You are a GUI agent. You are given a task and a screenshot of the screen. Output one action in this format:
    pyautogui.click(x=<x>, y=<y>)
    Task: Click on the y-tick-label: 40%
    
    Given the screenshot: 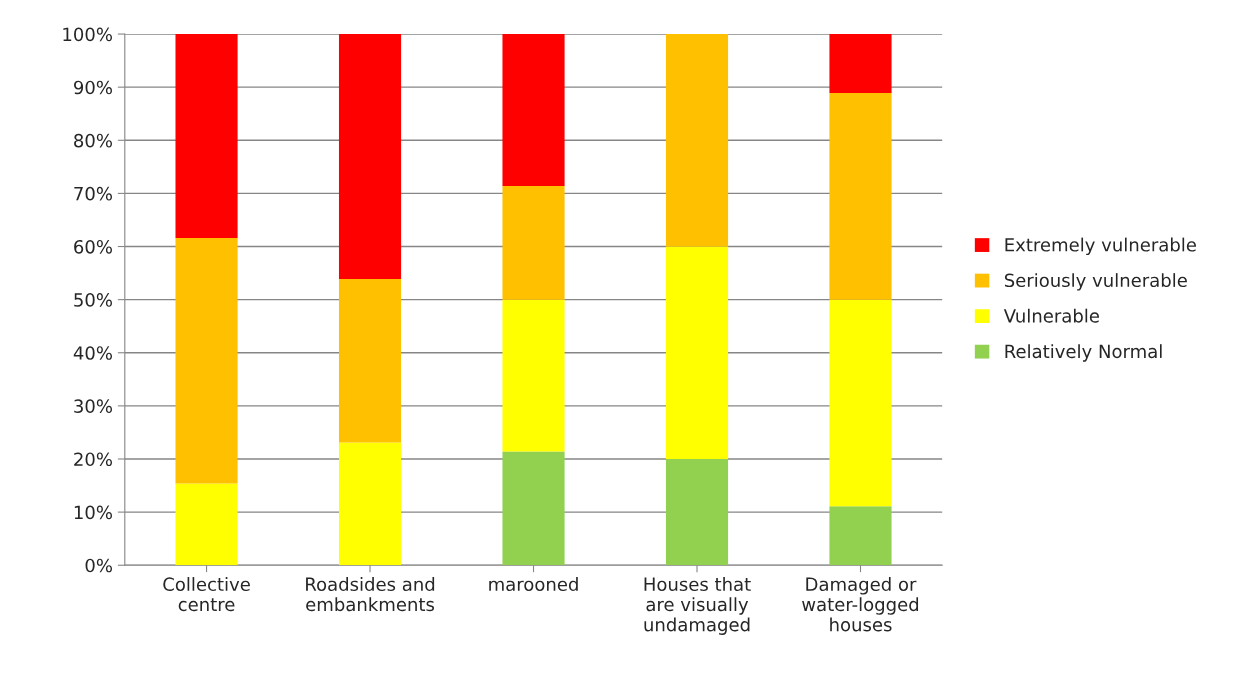 What is the action you would take?
    pyautogui.click(x=92, y=353)
    